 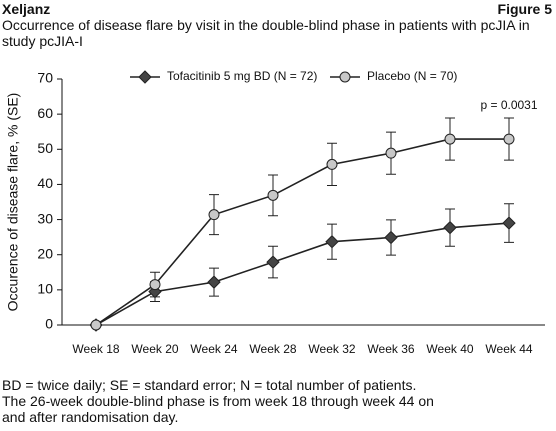 I want to click on x-tick-label: Week 20, so click(x=154, y=349).